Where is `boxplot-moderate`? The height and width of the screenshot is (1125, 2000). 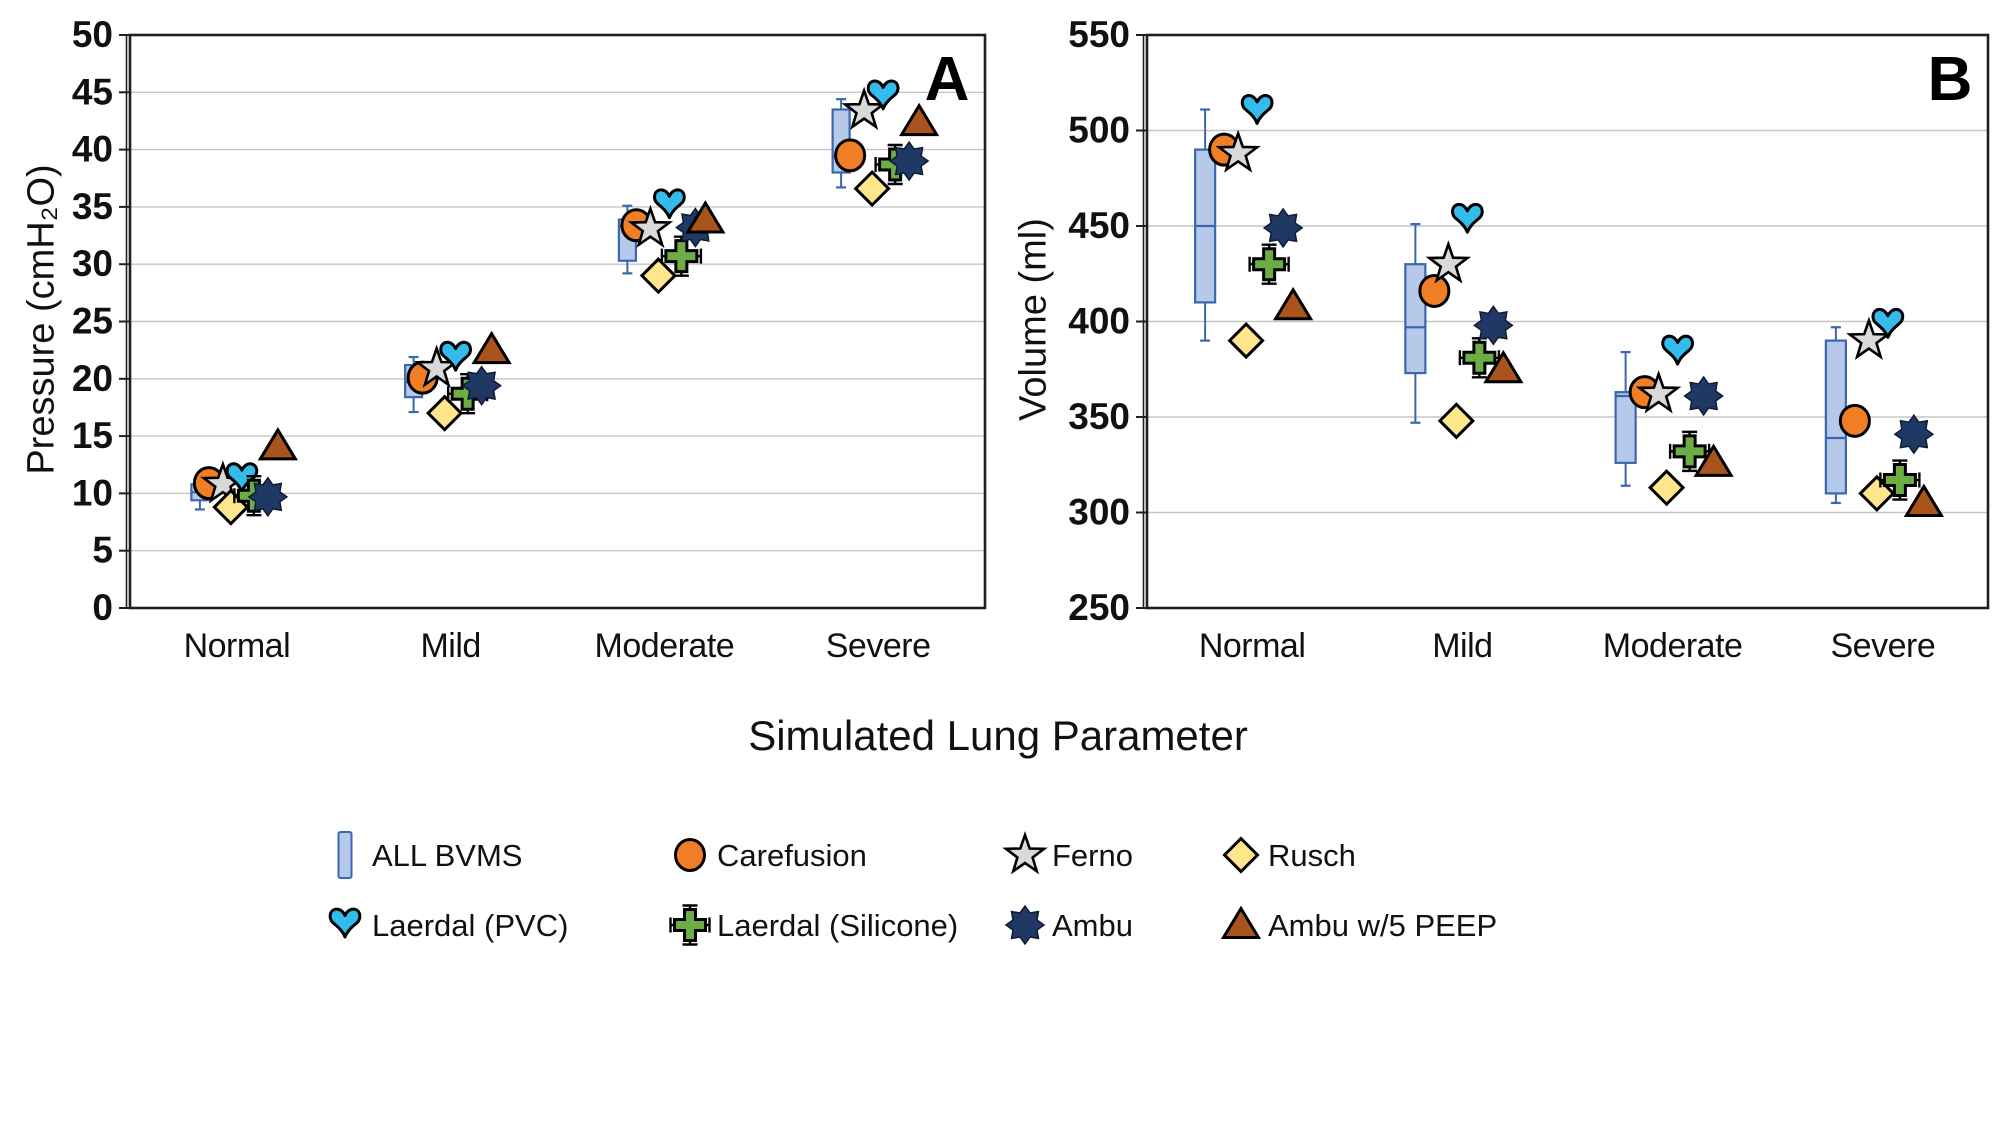 boxplot-moderate is located at coordinates (1625, 418).